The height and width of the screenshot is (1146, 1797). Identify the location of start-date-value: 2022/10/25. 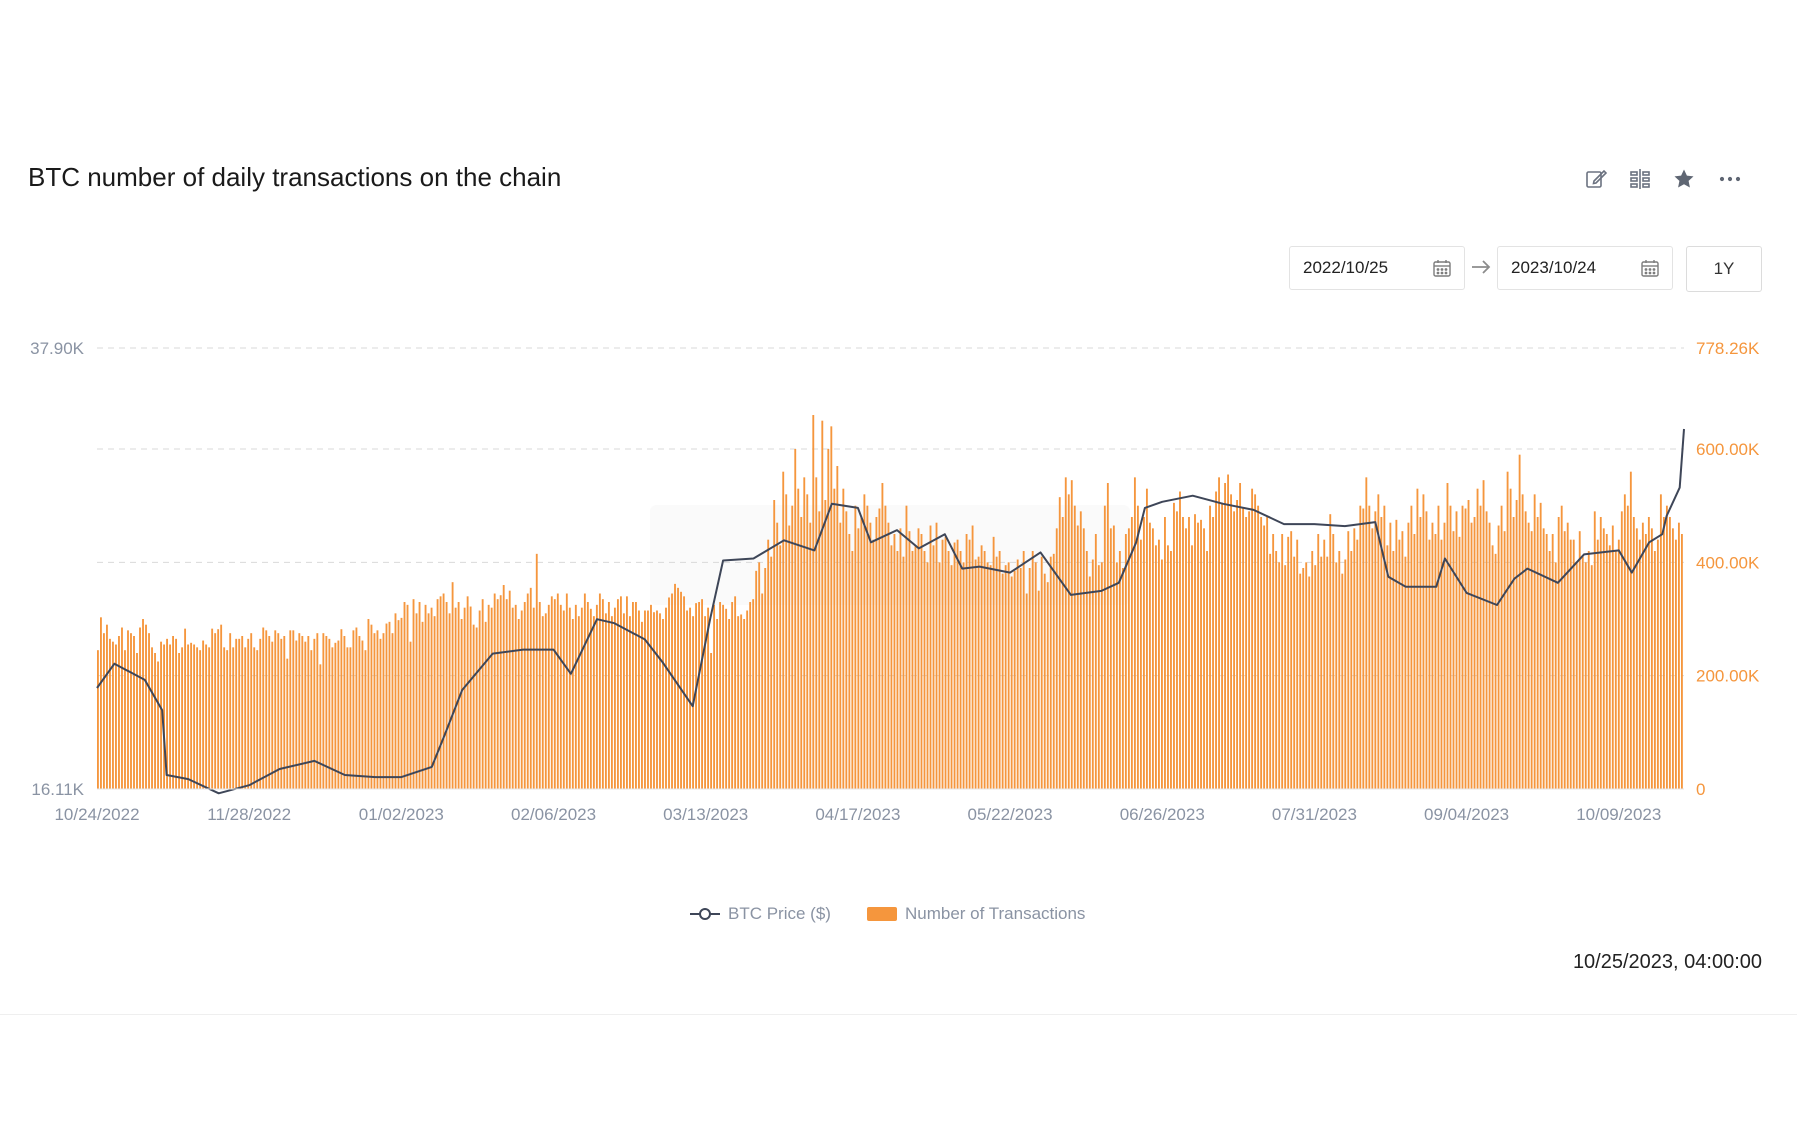
(1346, 267).